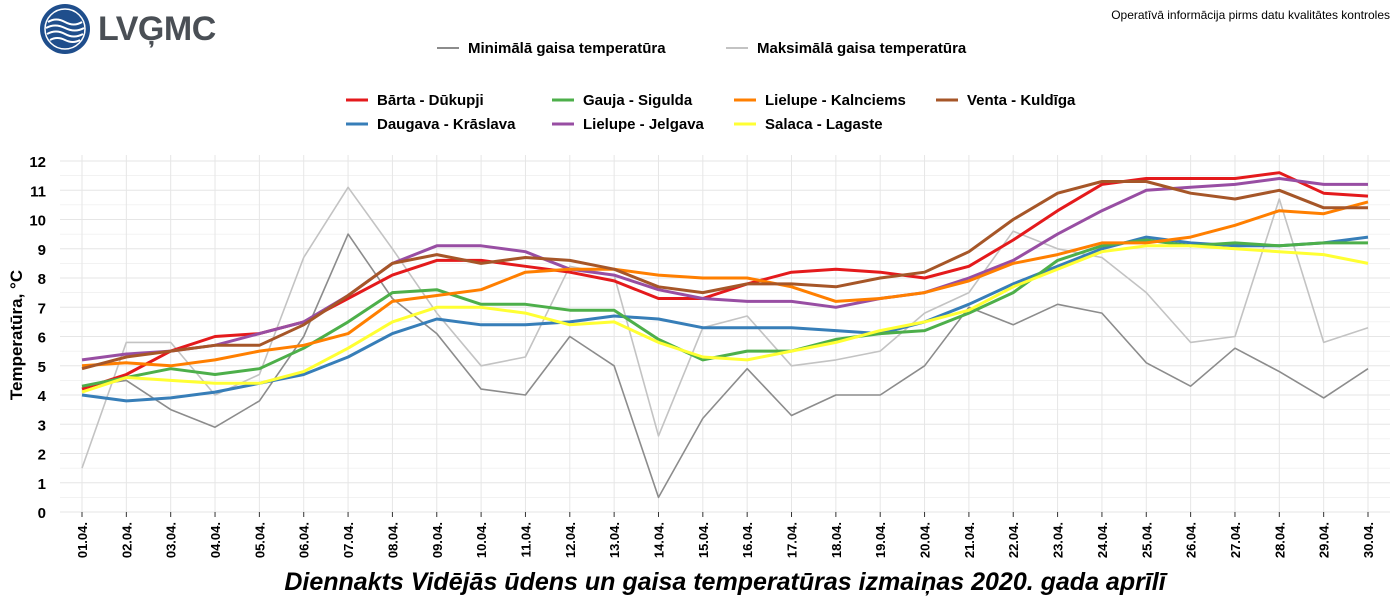  I want to click on x-tick-label: 11.04., so click(525, 539).